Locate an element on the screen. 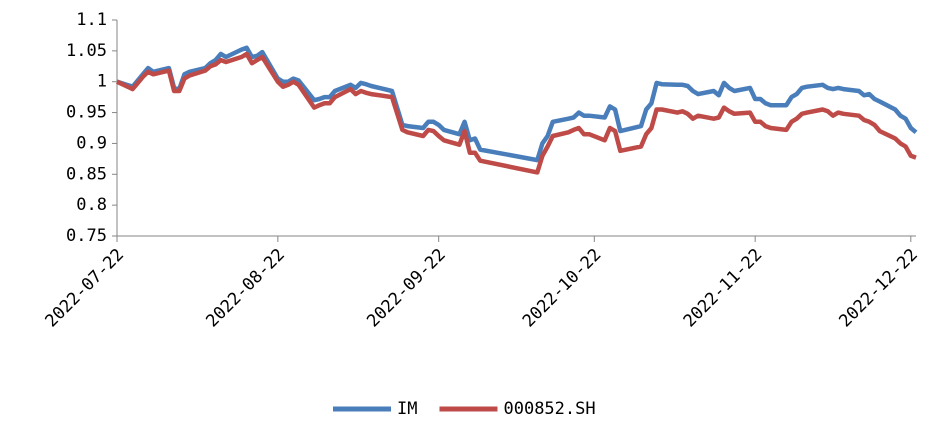 This screenshot has width=933, height=432. x-tick-label: 2022-09-22 is located at coordinates (406, 288).